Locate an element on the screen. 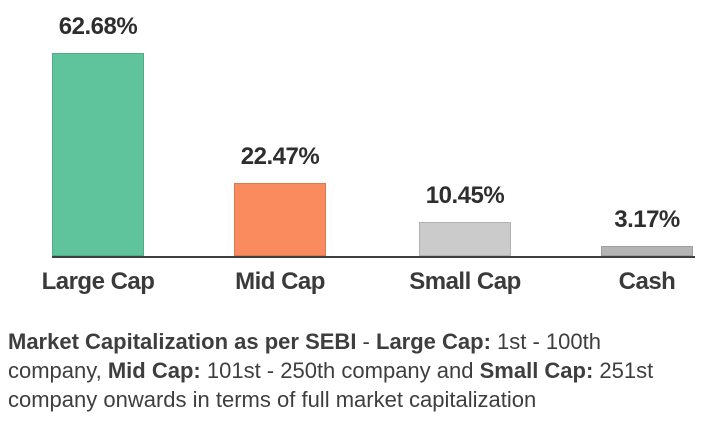 Image resolution: width=720 pixels, height=430 pixels. bar-value-label: 22.47% is located at coordinates (280, 156).